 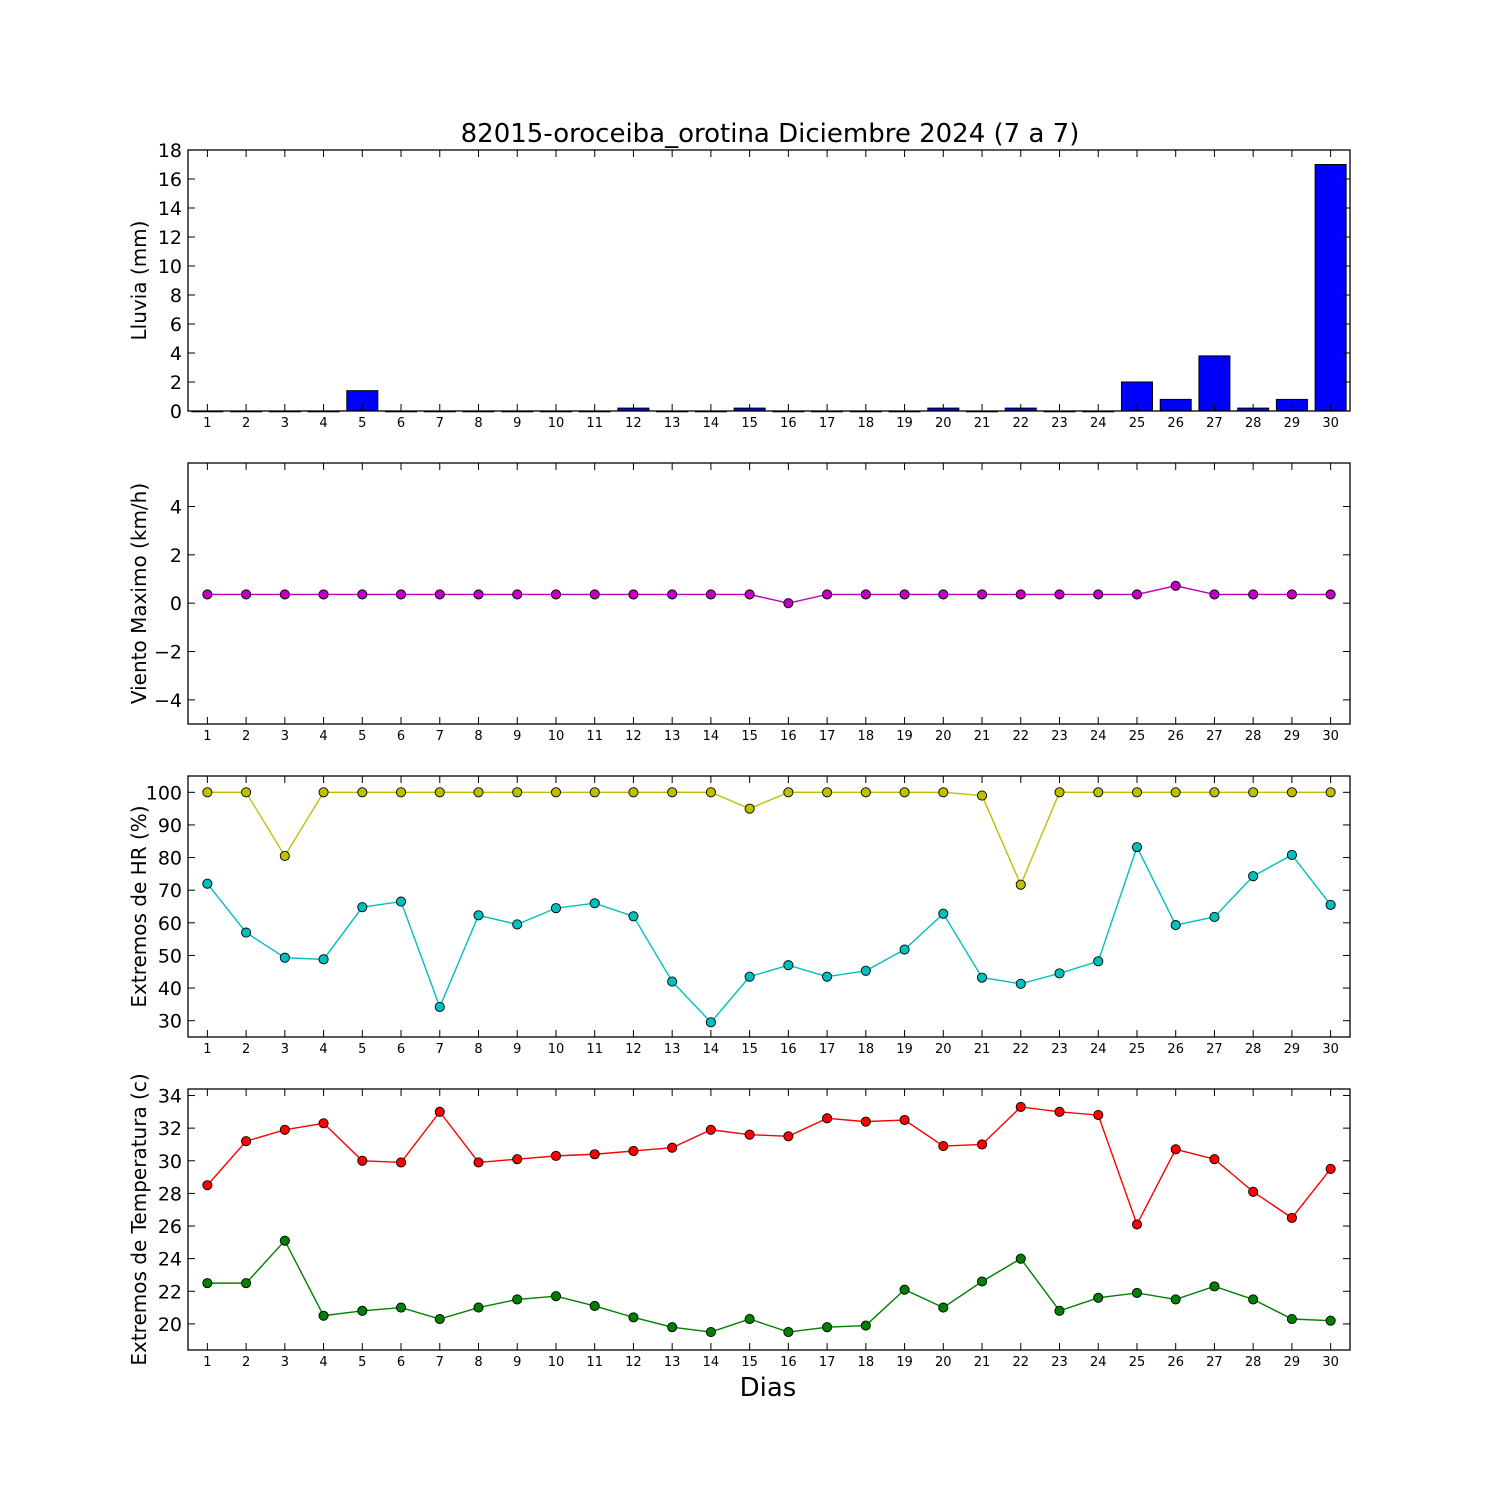 What do you see at coordinates (749, 423) in the screenshot?
I see `rain-xtick-label-day-15: 15` at bounding box center [749, 423].